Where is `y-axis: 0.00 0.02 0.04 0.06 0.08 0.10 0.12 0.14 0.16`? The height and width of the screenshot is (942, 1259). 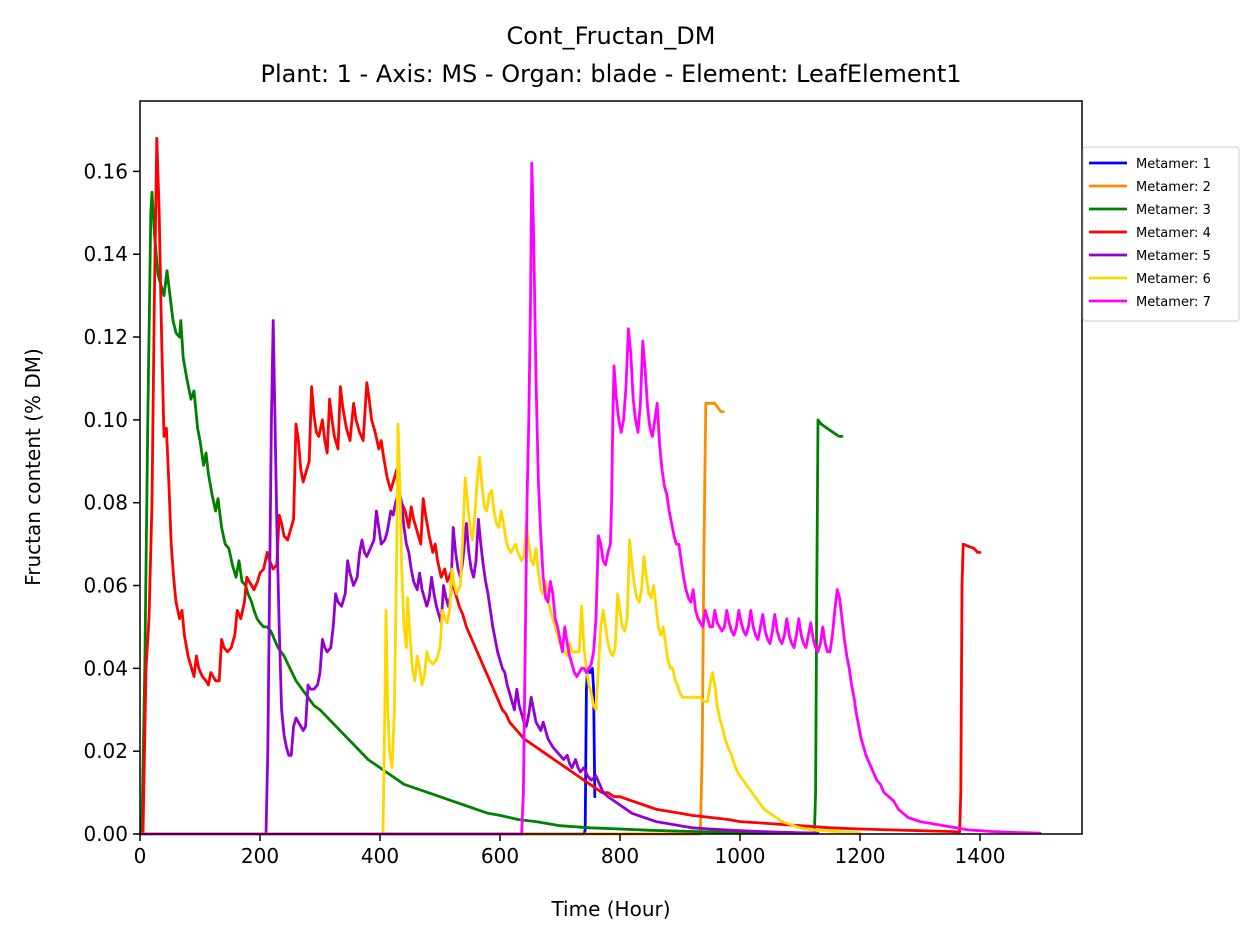
y-axis: 0.00 0.02 0.04 0.06 0.08 0.10 0.12 0.14 0.16 is located at coordinates (111, 502).